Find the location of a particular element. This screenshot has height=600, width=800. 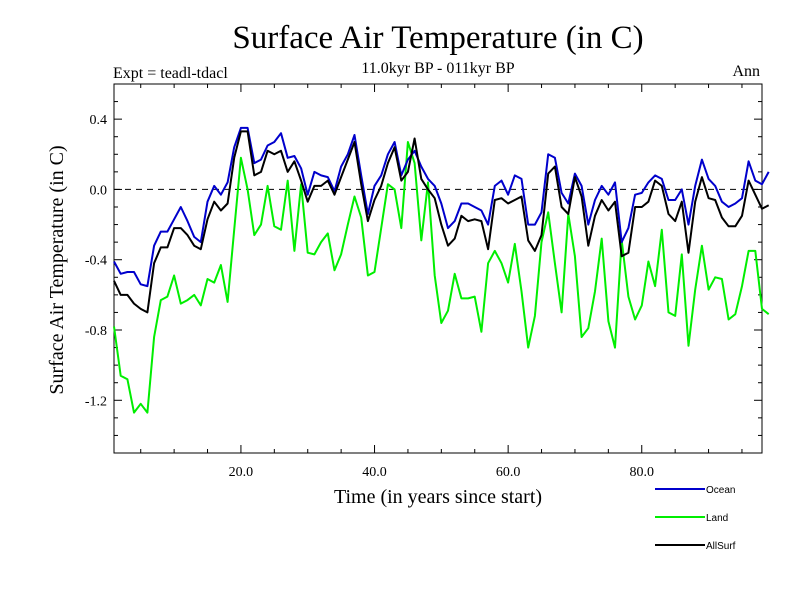

x-tick-label: 80.0 is located at coordinates (642, 472).